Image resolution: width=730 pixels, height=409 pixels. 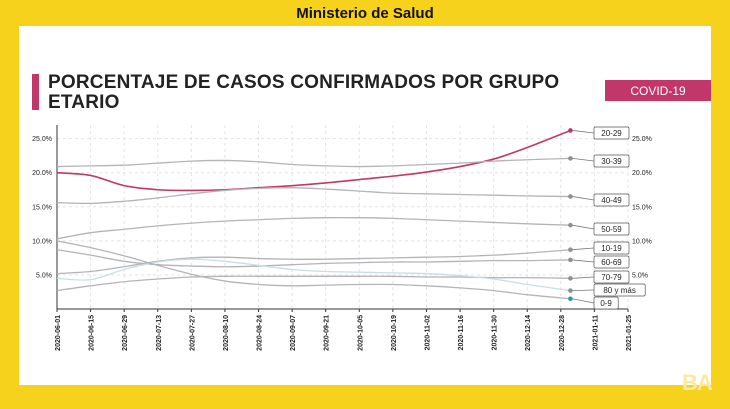 What do you see at coordinates (293, 333) in the screenshot?
I see `x-tick-label: 2020-09-07` at bounding box center [293, 333].